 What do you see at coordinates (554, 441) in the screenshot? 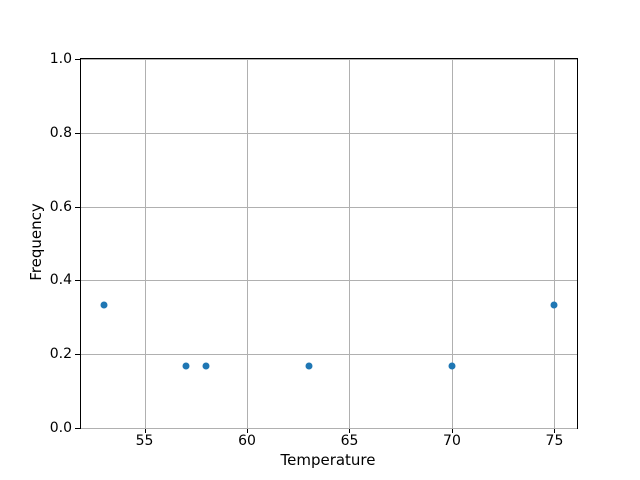
I see `x-tick-label: 75` at bounding box center [554, 441].